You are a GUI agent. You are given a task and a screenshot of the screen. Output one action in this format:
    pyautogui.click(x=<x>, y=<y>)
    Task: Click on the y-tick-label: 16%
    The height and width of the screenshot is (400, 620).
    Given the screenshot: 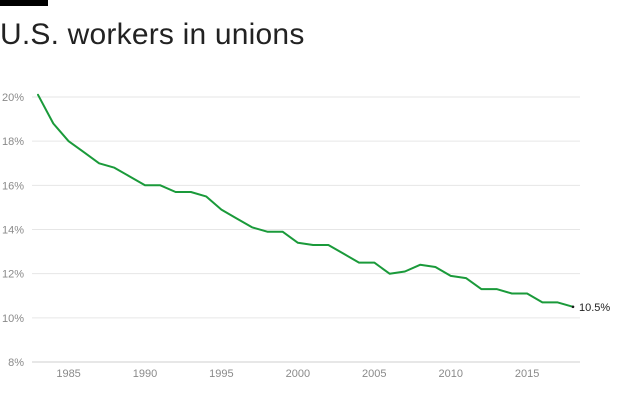 What is the action you would take?
    pyautogui.click(x=13, y=186)
    